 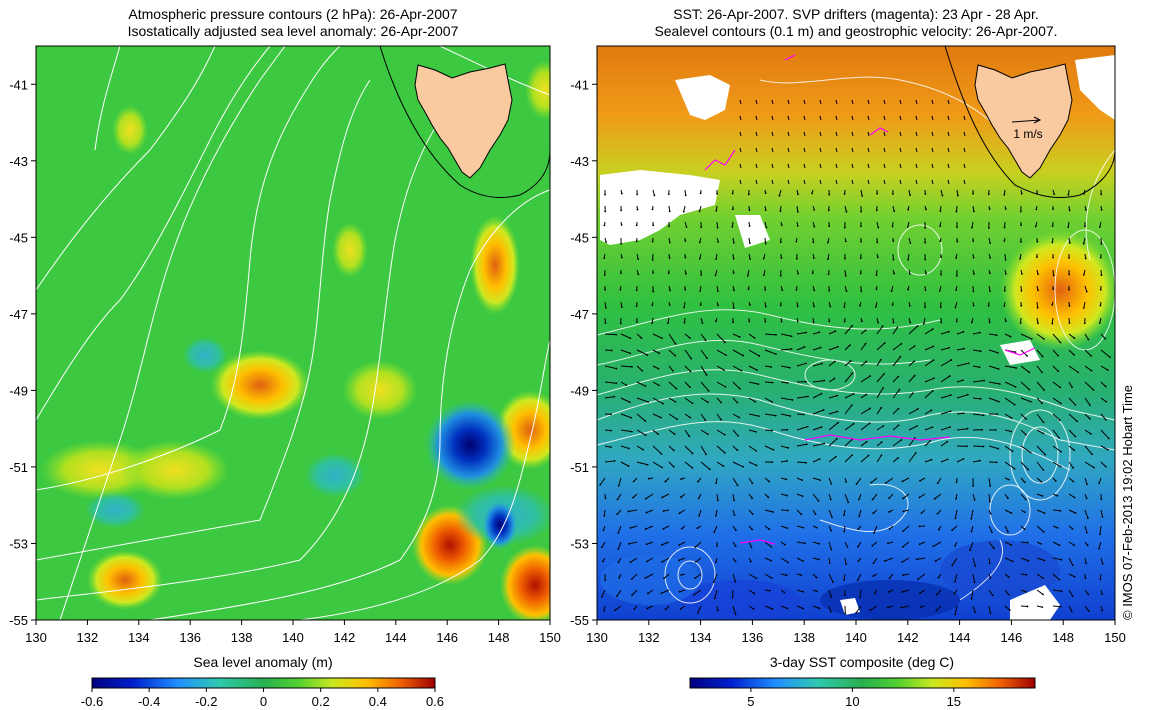 I want to click on left-lat-tick-label: -53, so click(x=18, y=543).